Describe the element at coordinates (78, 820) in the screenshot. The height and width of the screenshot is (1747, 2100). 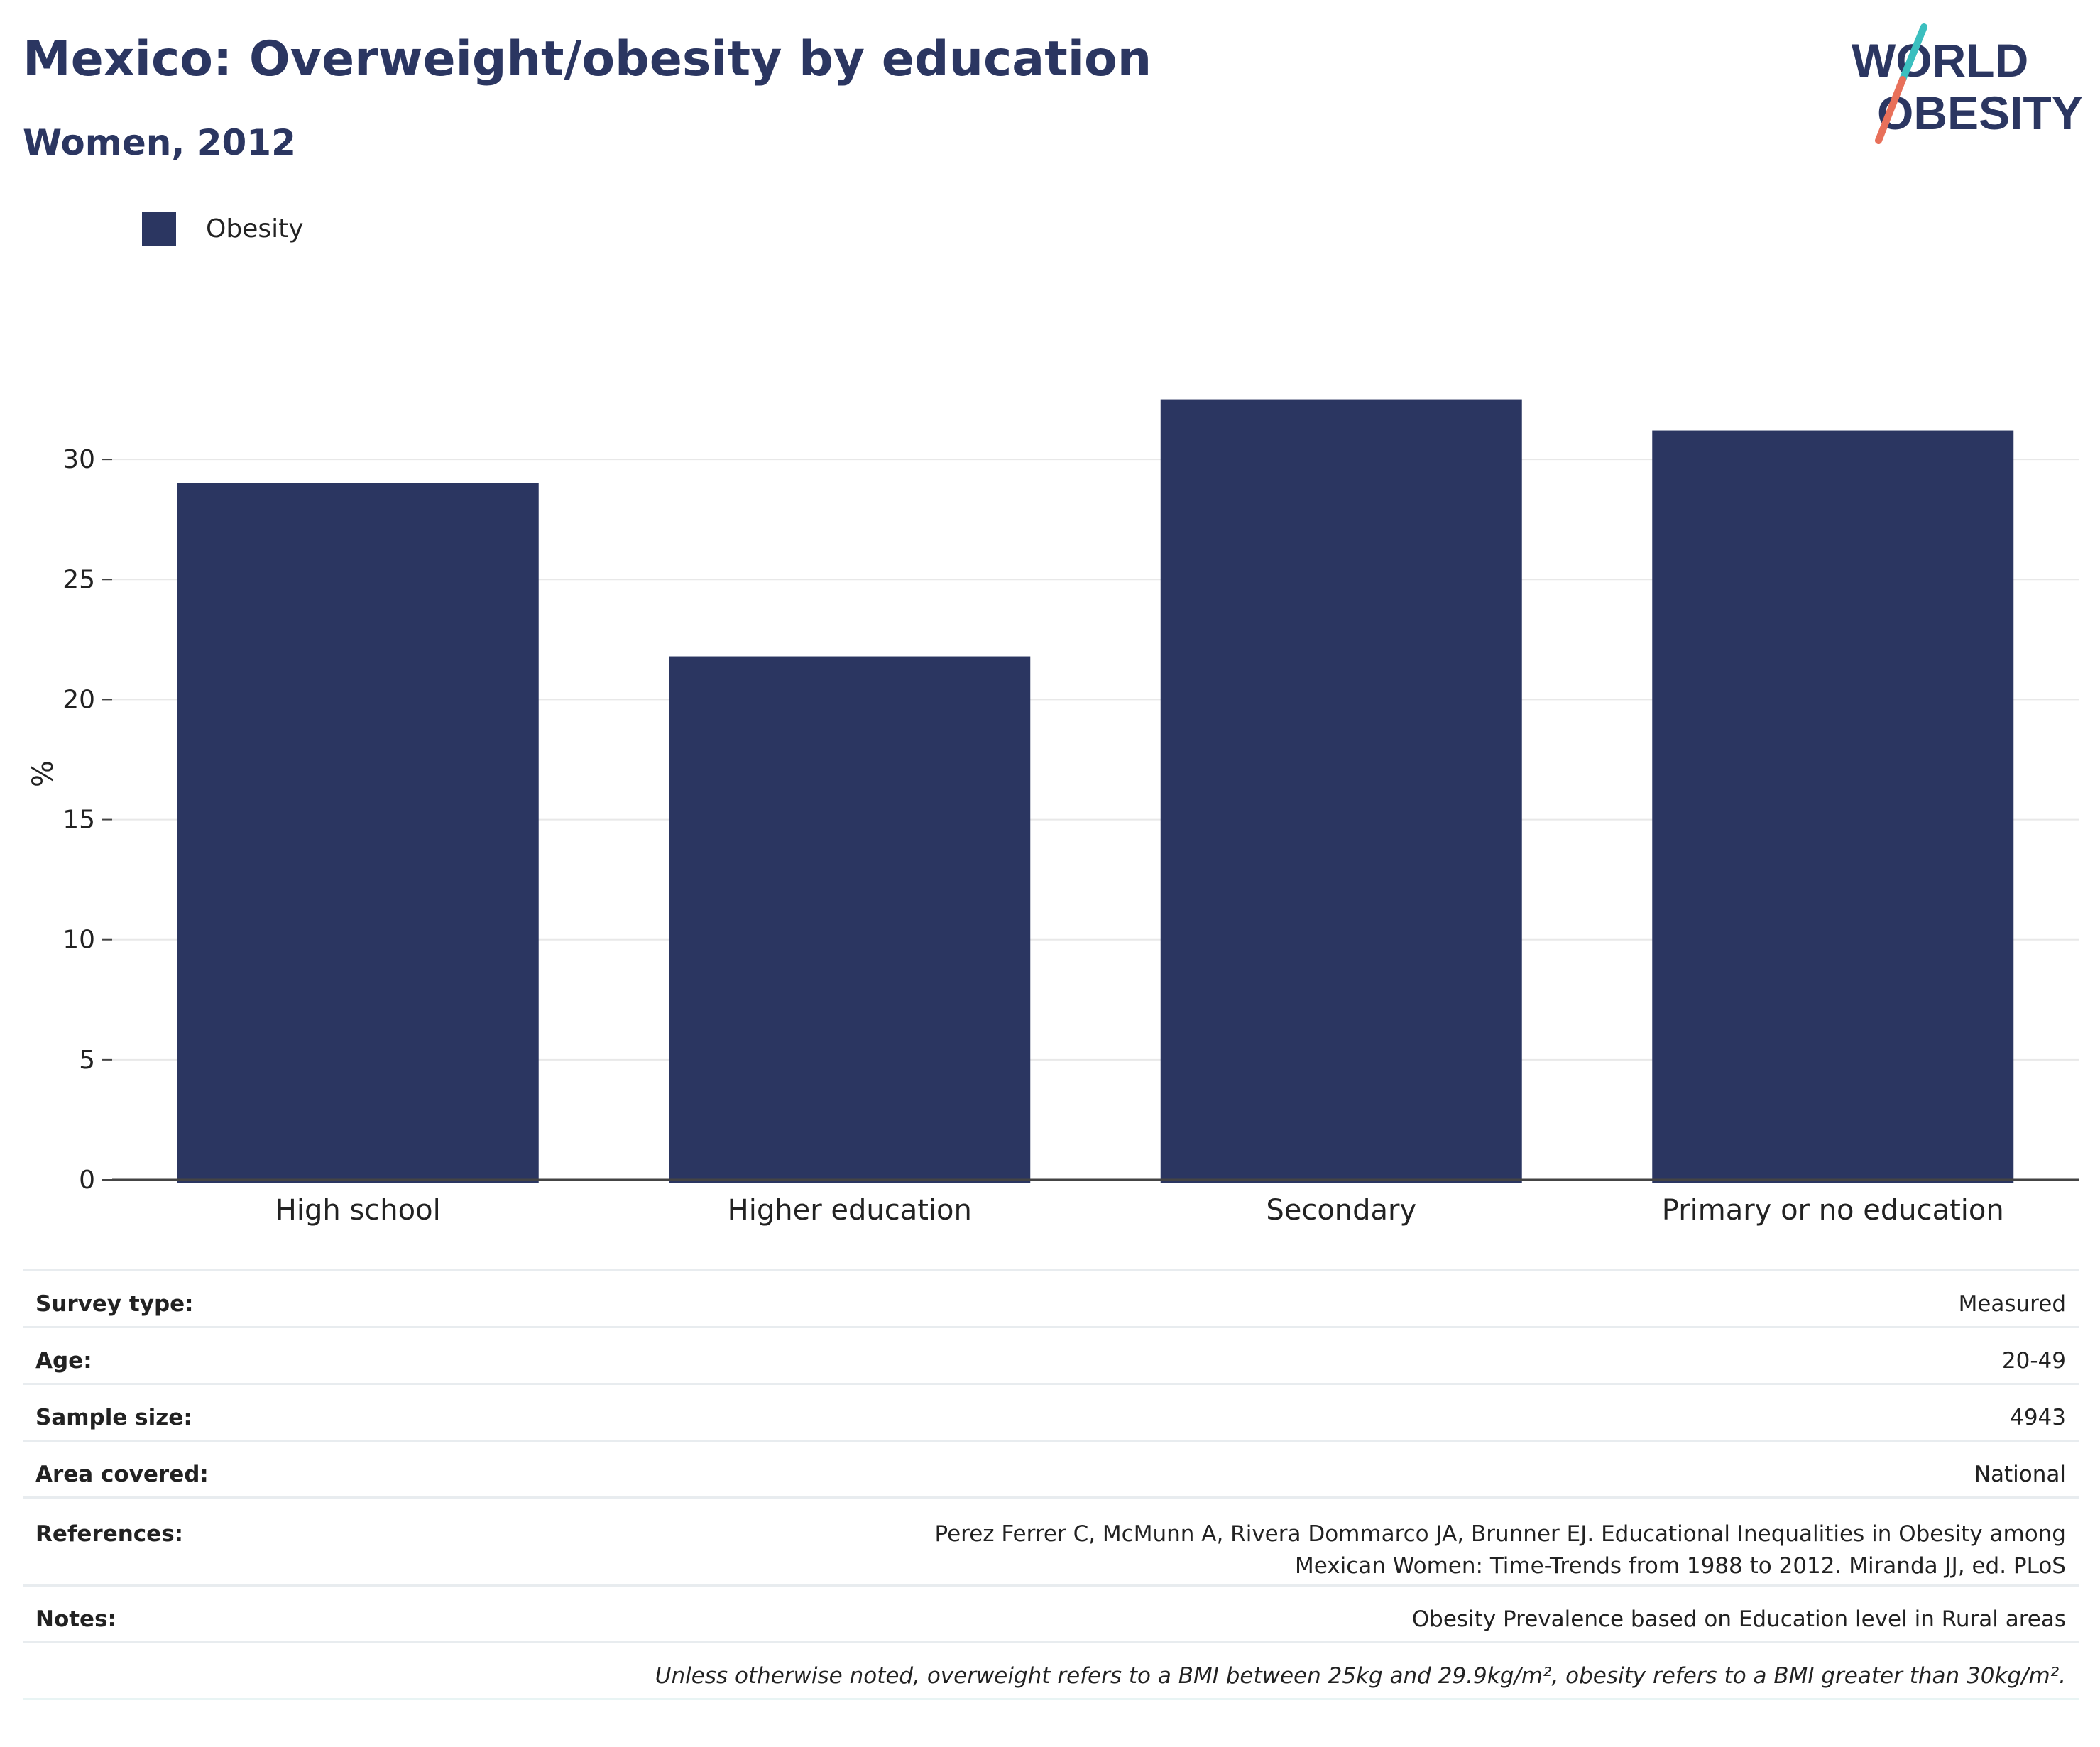
I see `y-tick-label: 15` at that location.